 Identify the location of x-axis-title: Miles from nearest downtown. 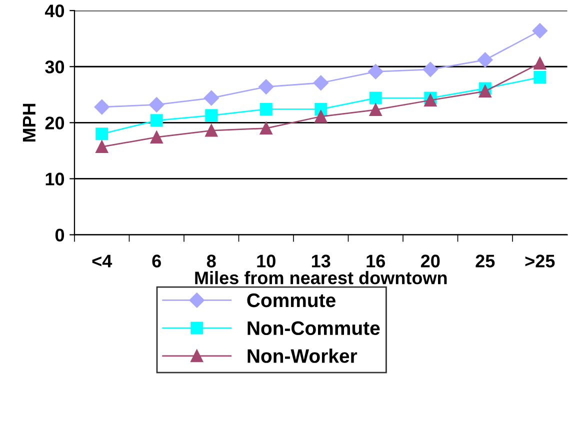
(321, 277).